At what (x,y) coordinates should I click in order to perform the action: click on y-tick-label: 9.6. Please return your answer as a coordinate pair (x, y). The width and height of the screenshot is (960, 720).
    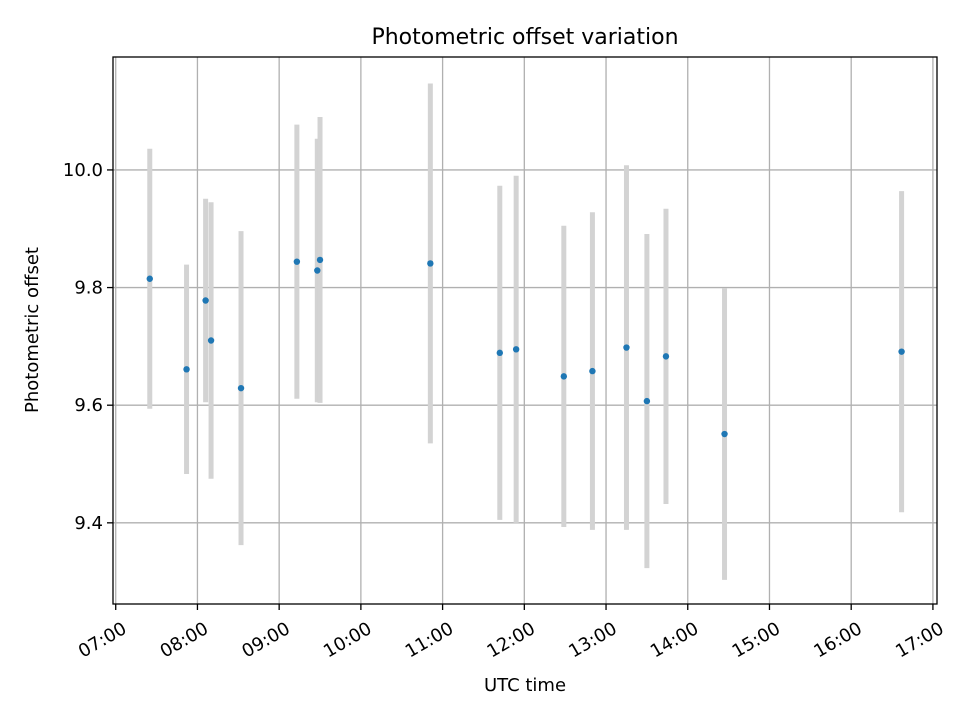
    Looking at the image, I should click on (88, 405).